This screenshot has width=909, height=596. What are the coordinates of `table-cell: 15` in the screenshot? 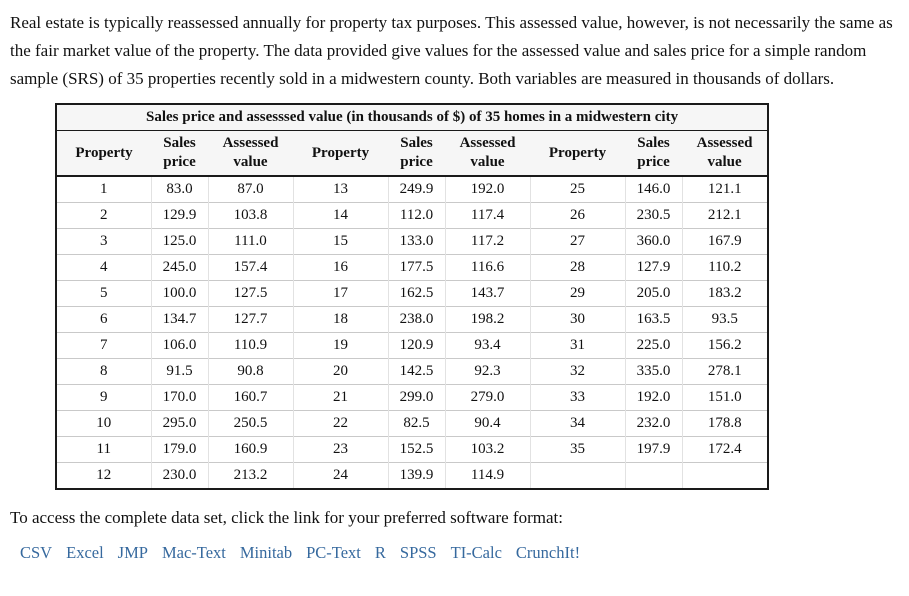 It's located at (340, 241).